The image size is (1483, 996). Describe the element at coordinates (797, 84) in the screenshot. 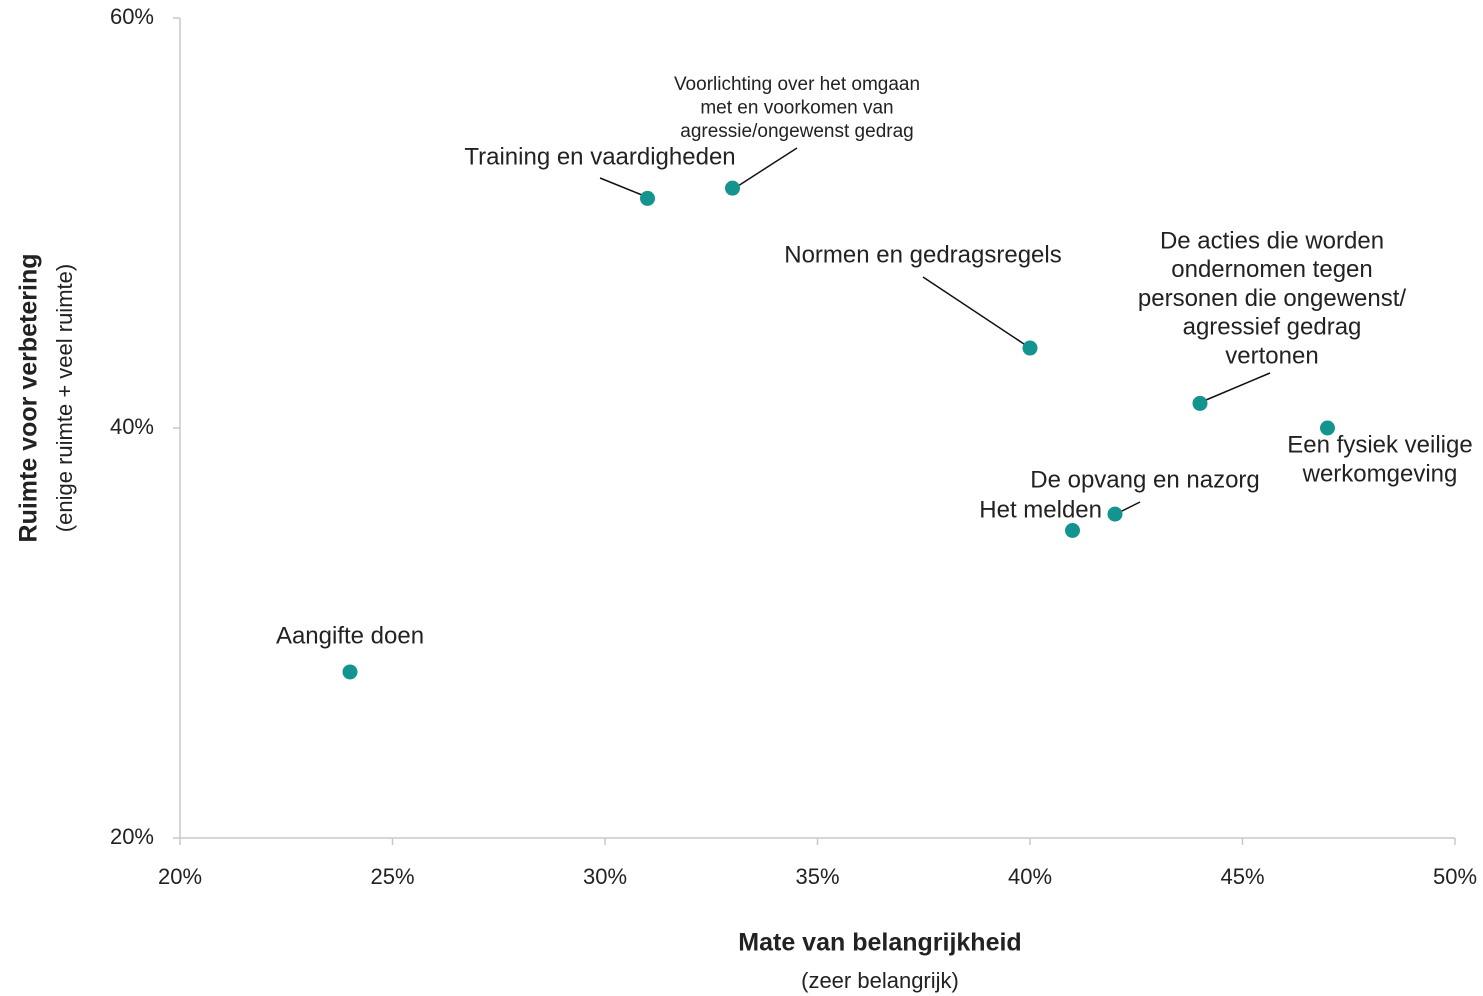

I see `point-label: Voorlichting over het omgaan` at that location.